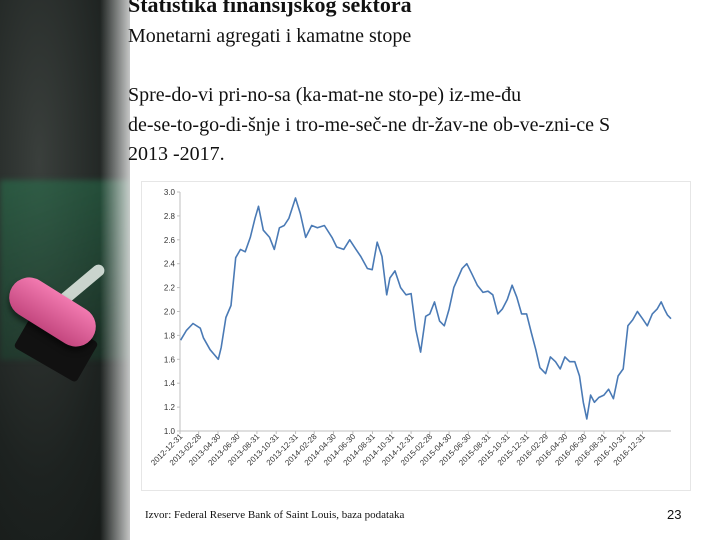  What do you see at coordinates (170, 359) in the screenshot?
I see `y-tick-label: 1.6` at bounding box center [170, 359].